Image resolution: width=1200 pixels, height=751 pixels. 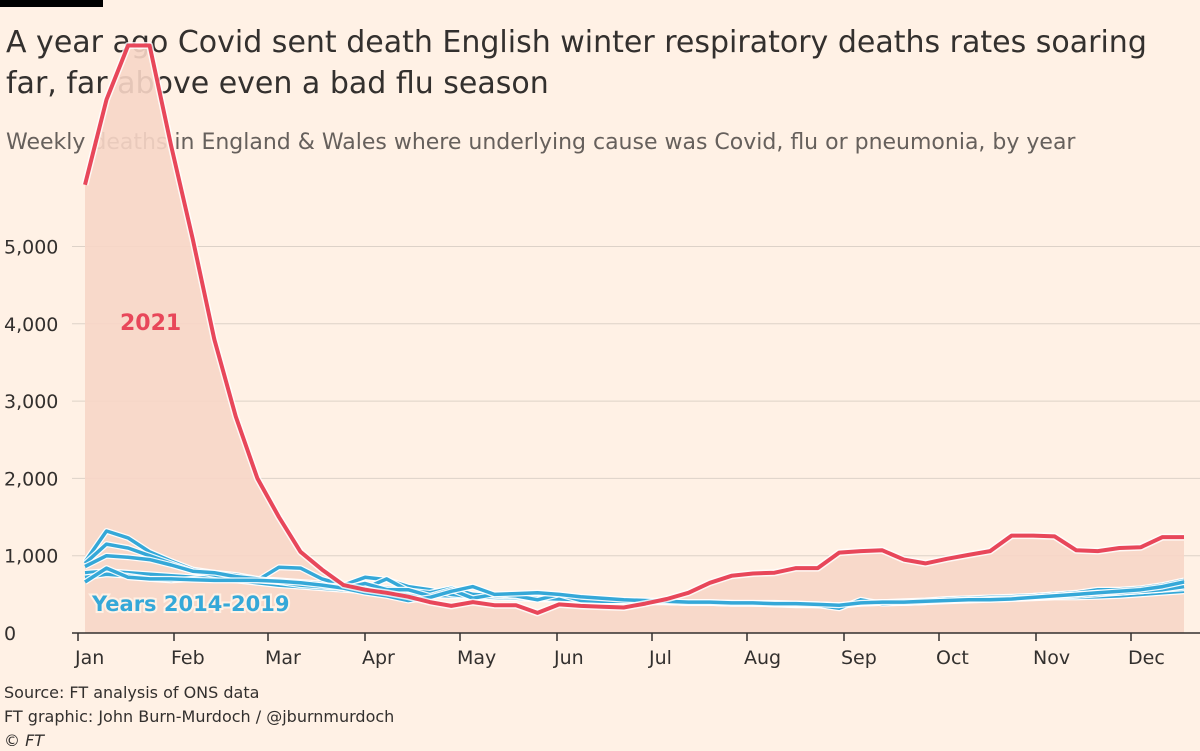 I want to click on y-tick-label: 3,000, so click(x=31, y=402).